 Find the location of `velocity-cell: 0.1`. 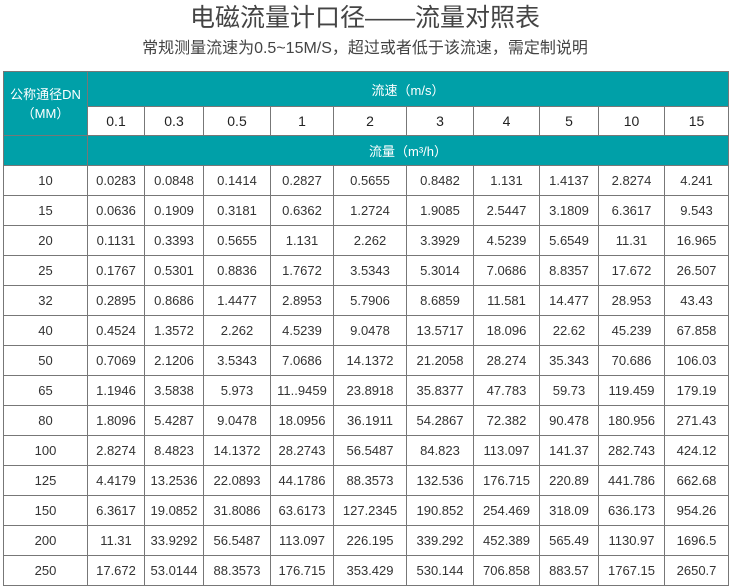

velocity-cell: 0.1 is located at coordinates (116, 121).